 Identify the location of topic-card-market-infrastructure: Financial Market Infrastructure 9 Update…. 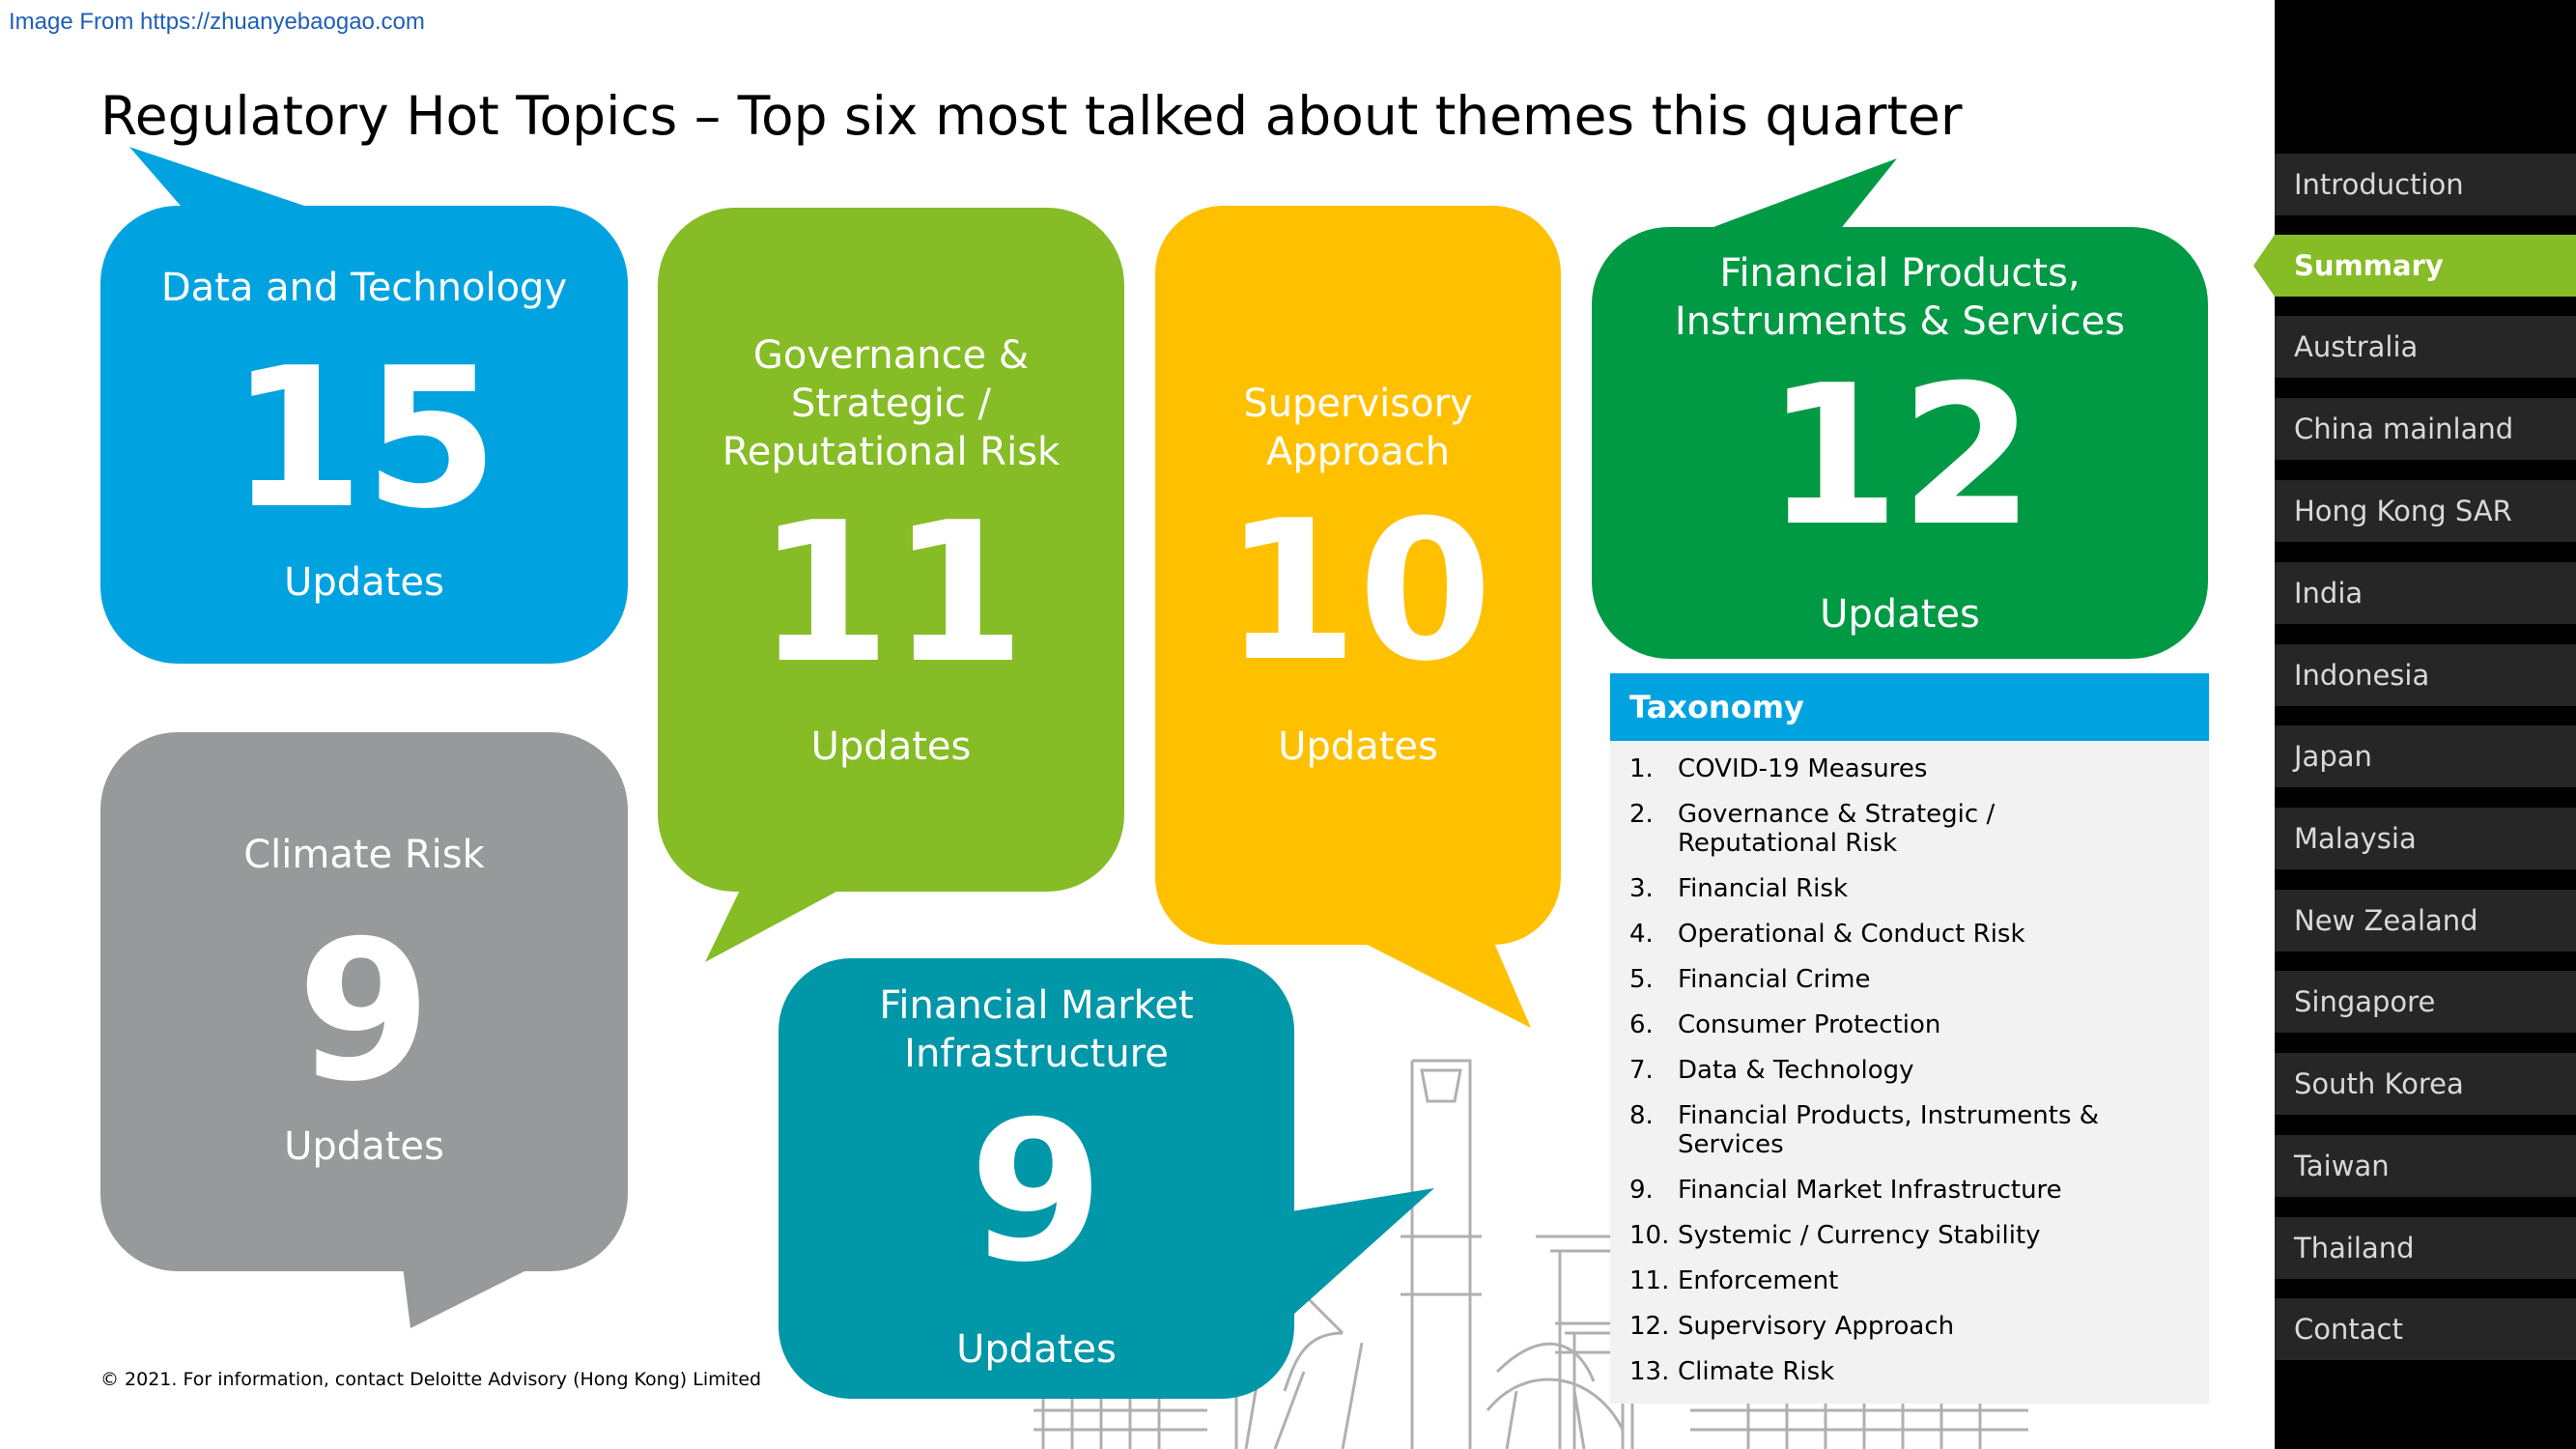
(1036, 1178).